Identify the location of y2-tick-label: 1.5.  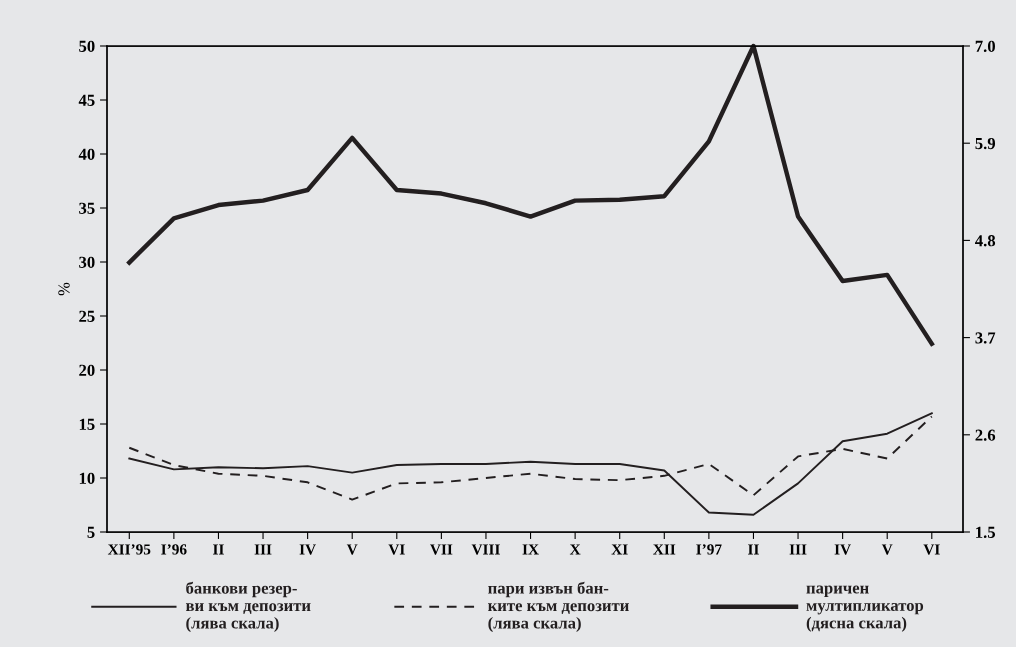
(986, 532).